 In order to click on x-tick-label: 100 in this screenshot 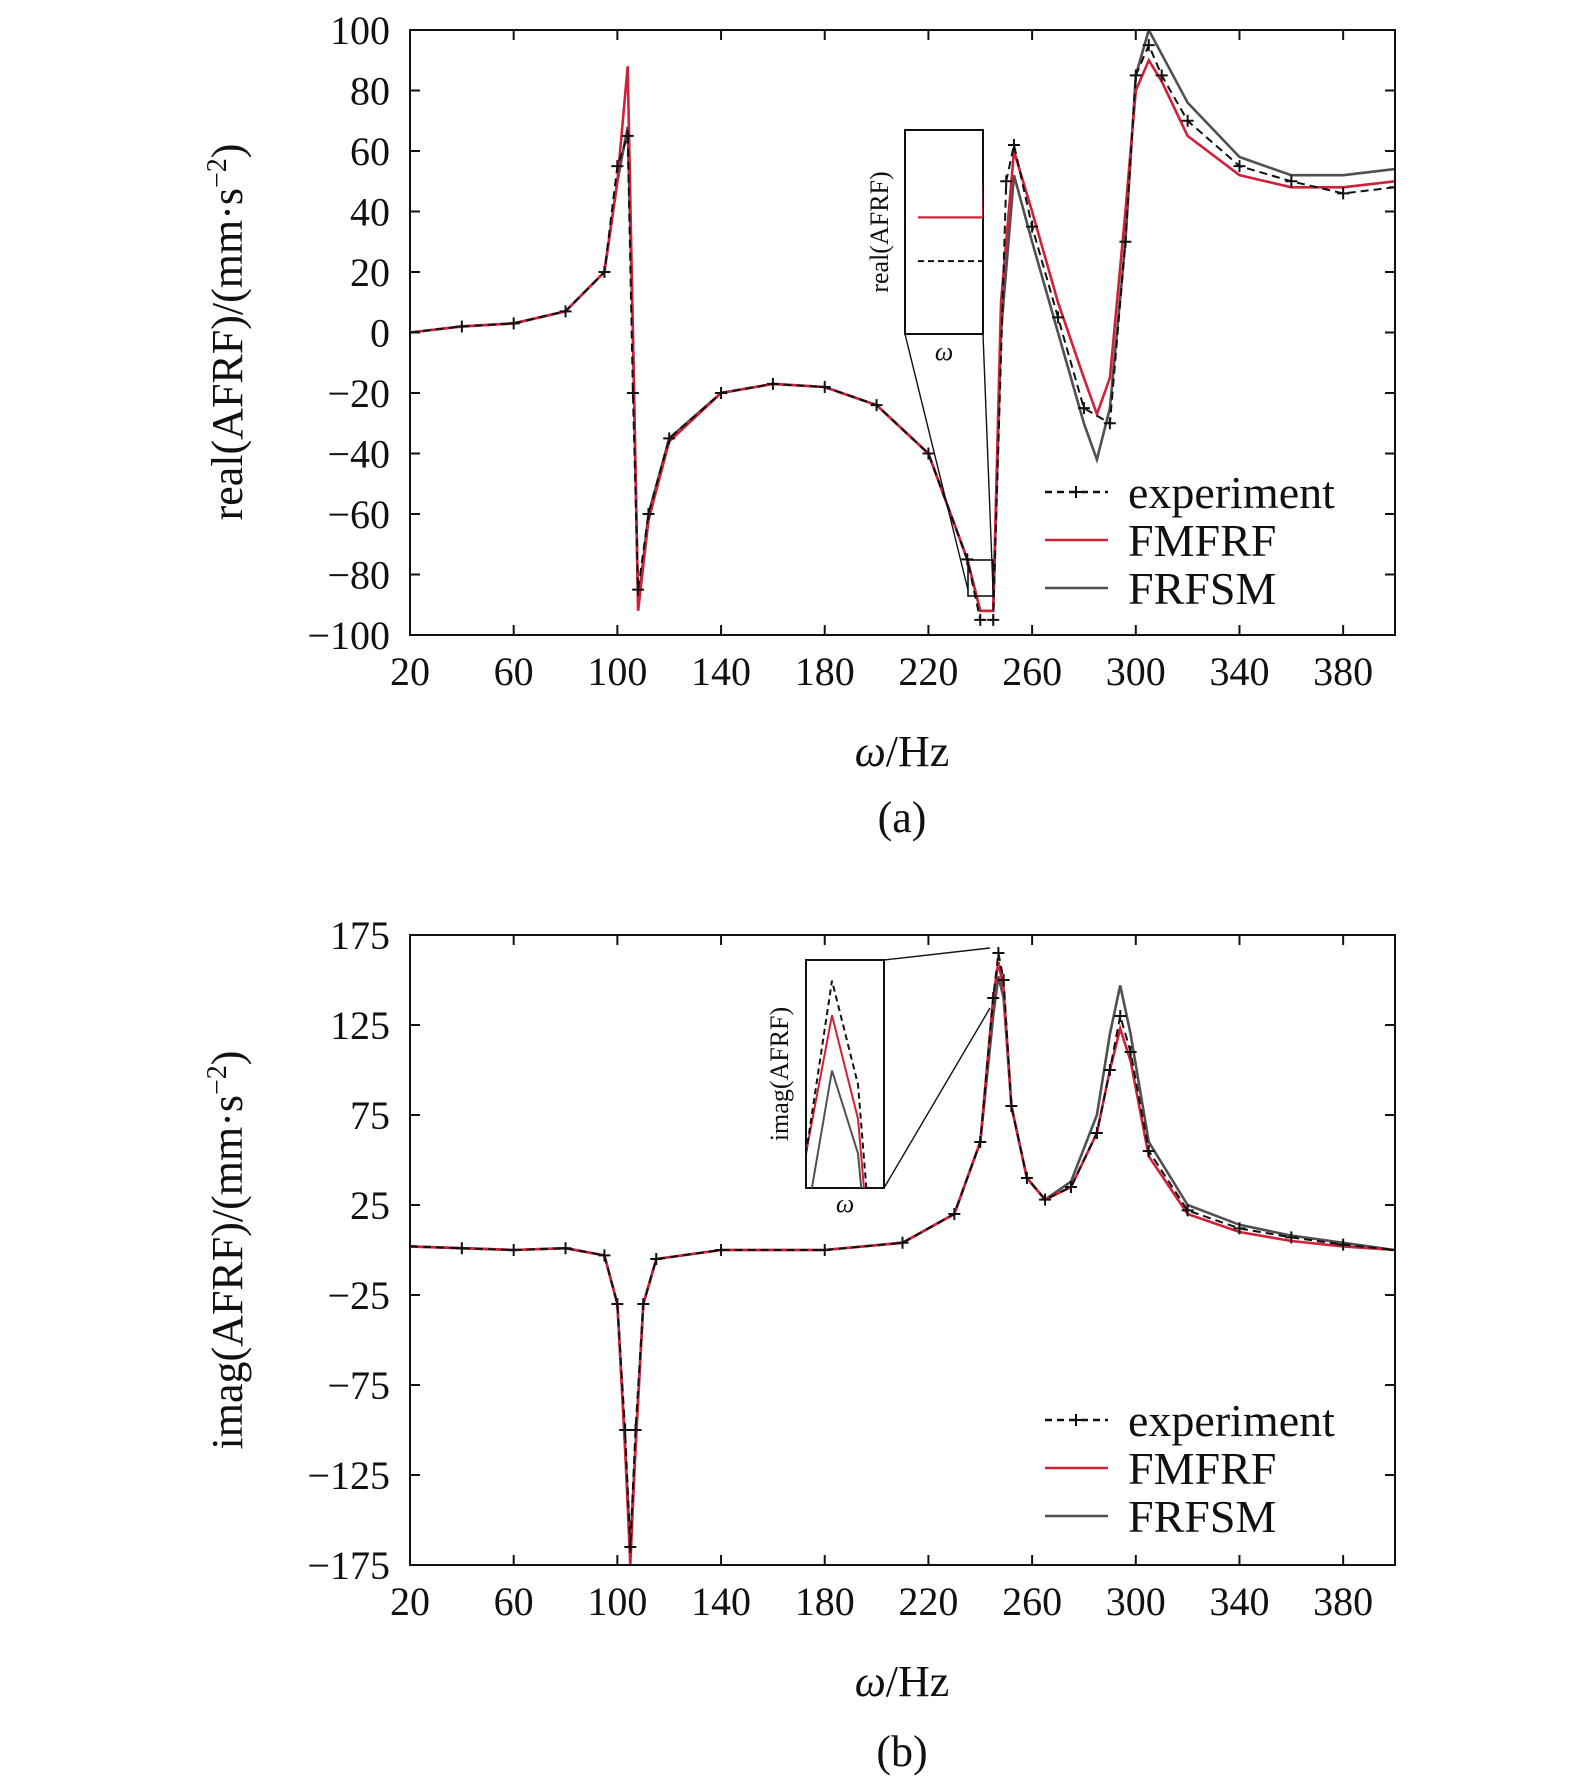, I will do `click(617, 671)`.